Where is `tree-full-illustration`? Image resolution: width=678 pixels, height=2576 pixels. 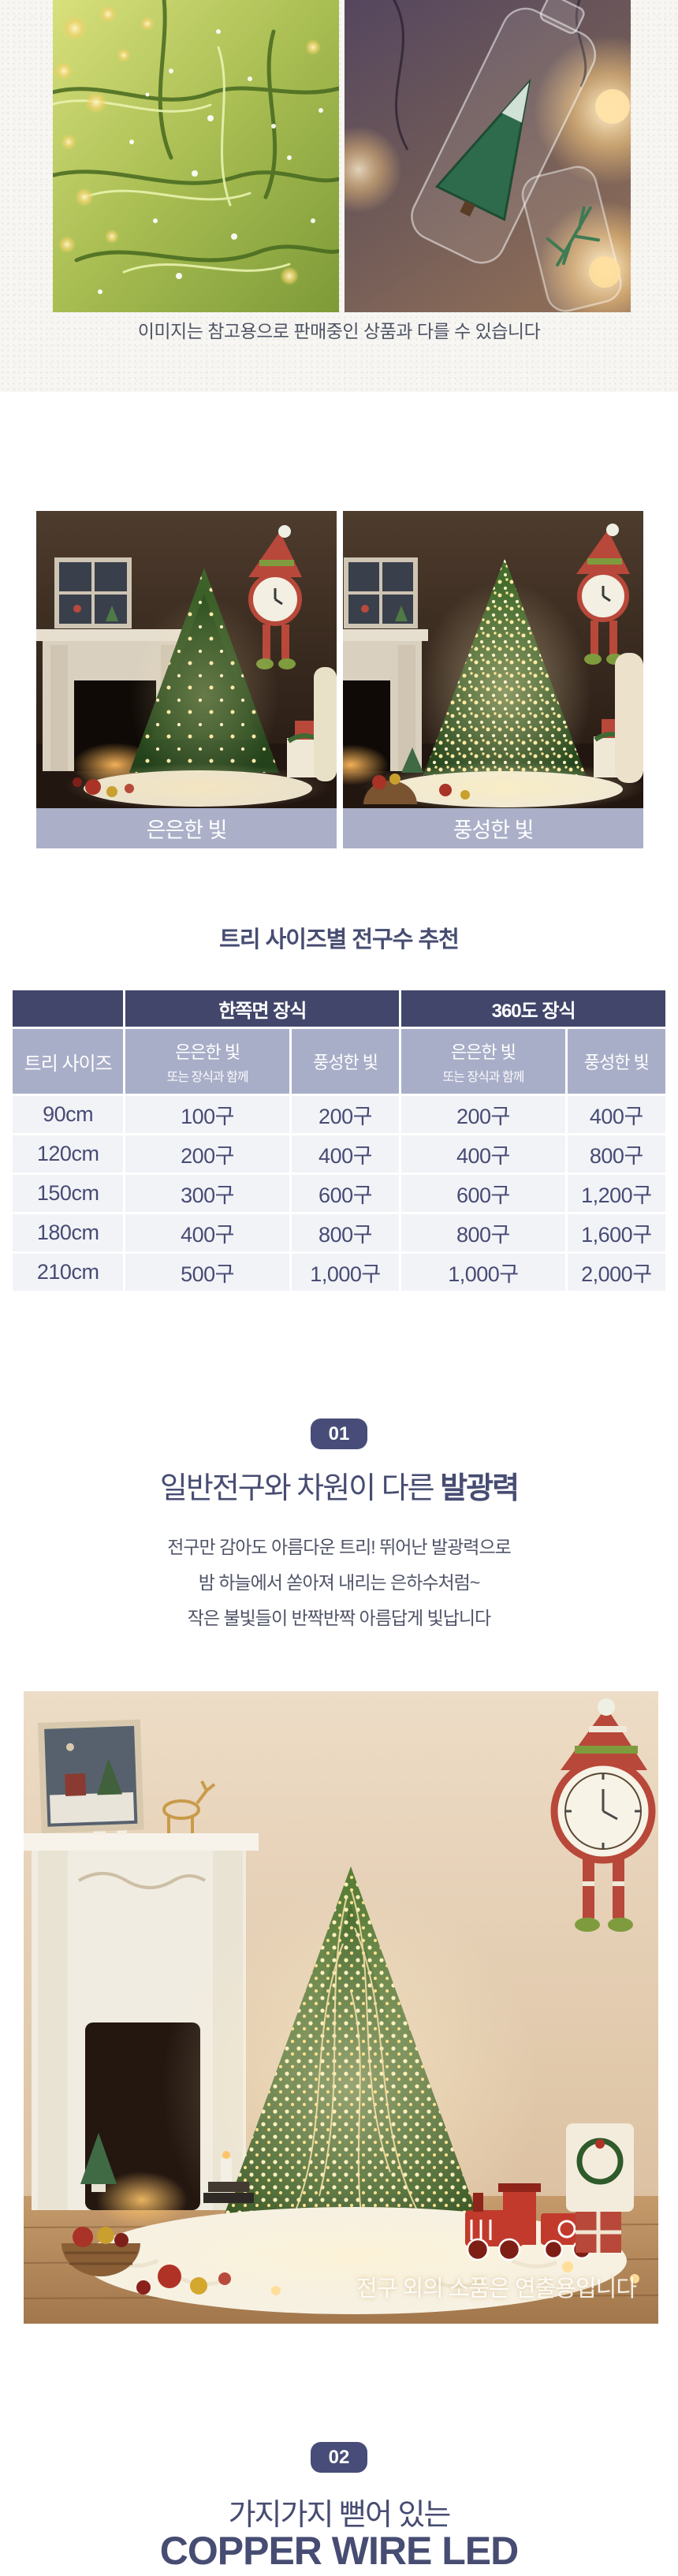
tree-full-illustration is located at coordinates (493, 660).